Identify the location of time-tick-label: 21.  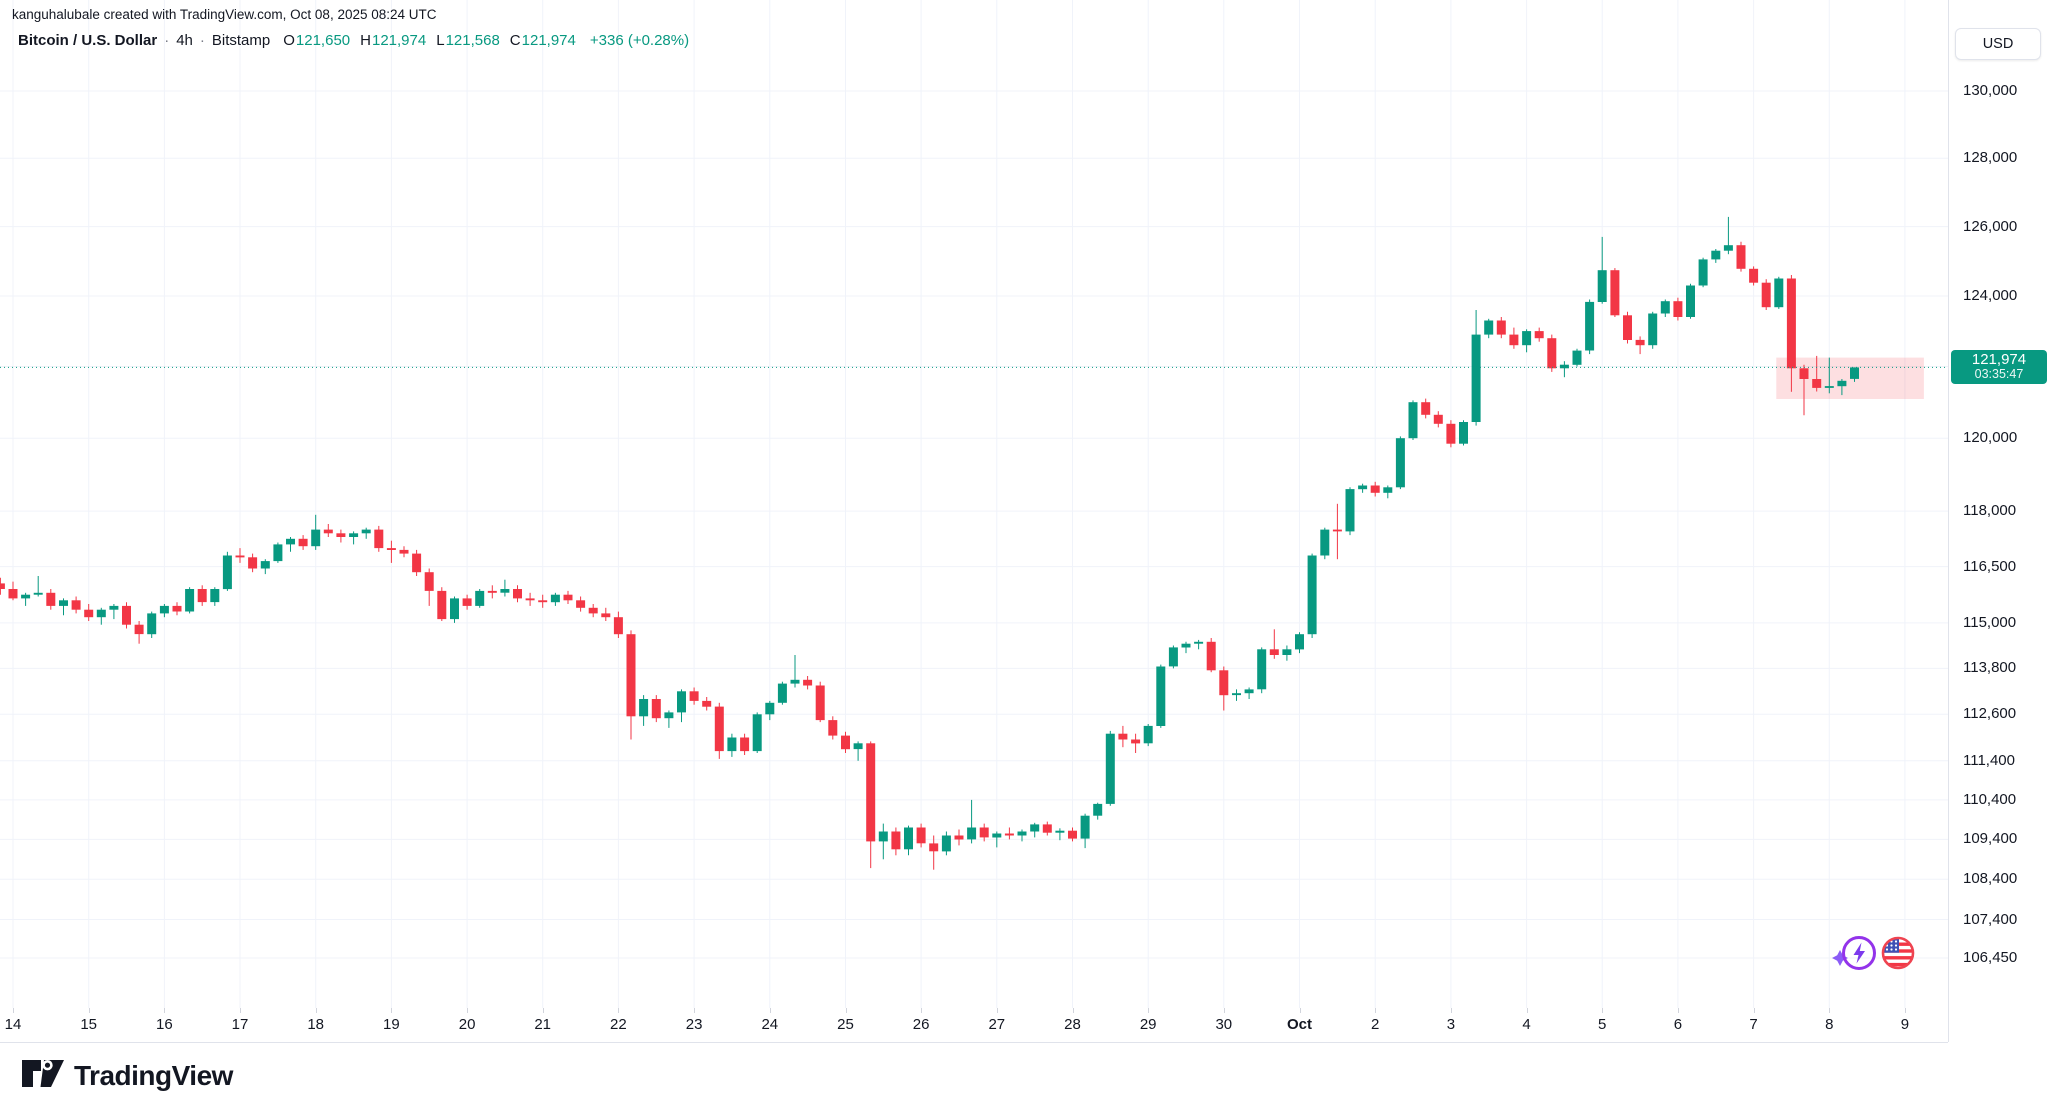
(543, 1024).